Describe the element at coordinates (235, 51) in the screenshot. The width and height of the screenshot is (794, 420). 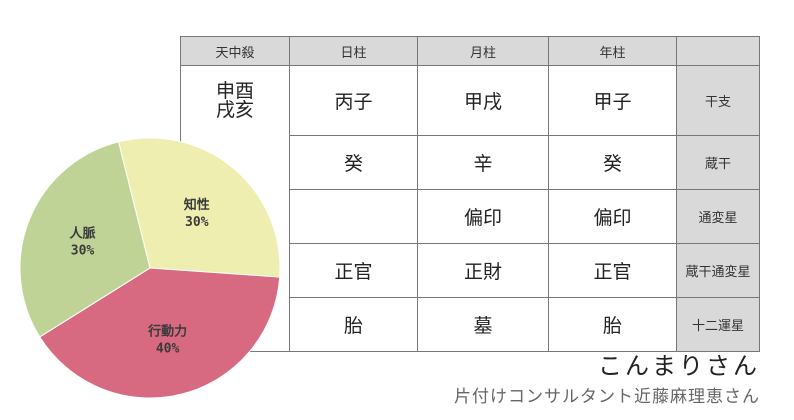
I see `header-tenchusatsu: 天中殺` at that location.